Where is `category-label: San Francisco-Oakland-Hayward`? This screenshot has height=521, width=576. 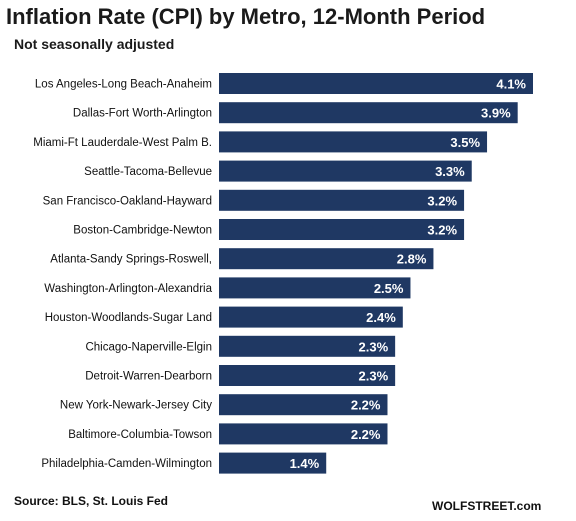
category-label: San Francisco-Oakland-Hayward is located at coordinates (127, 201).